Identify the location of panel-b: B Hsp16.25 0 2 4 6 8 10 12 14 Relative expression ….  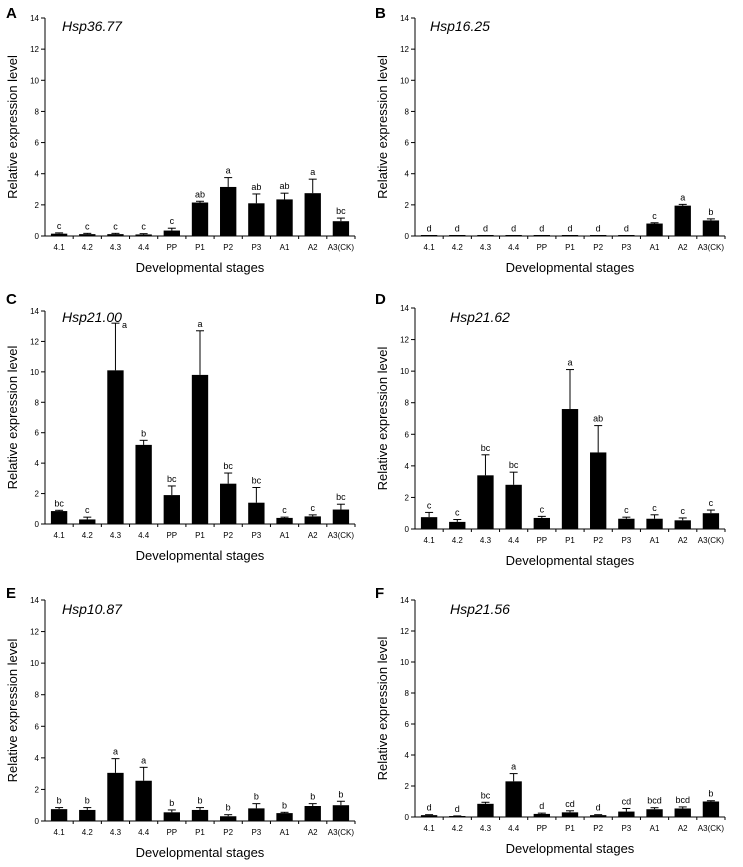
(550, 140).